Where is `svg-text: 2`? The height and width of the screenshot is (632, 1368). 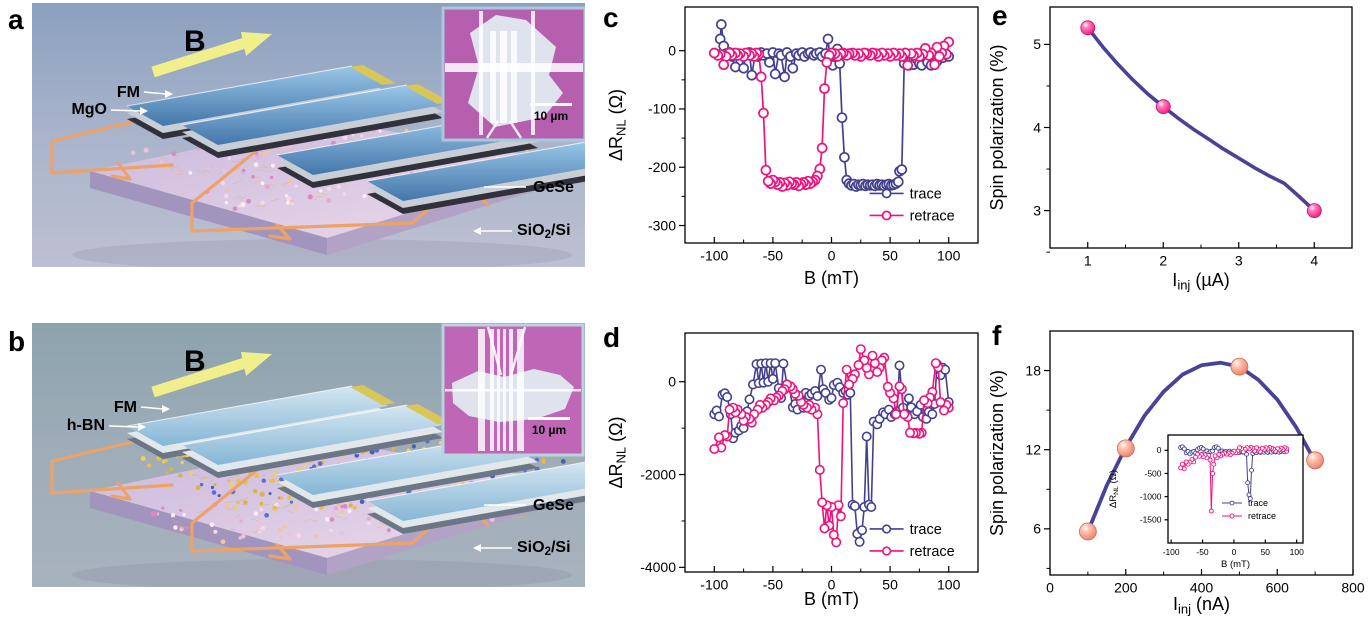
svg-text: 2 is located at coordinates (1163, 261).